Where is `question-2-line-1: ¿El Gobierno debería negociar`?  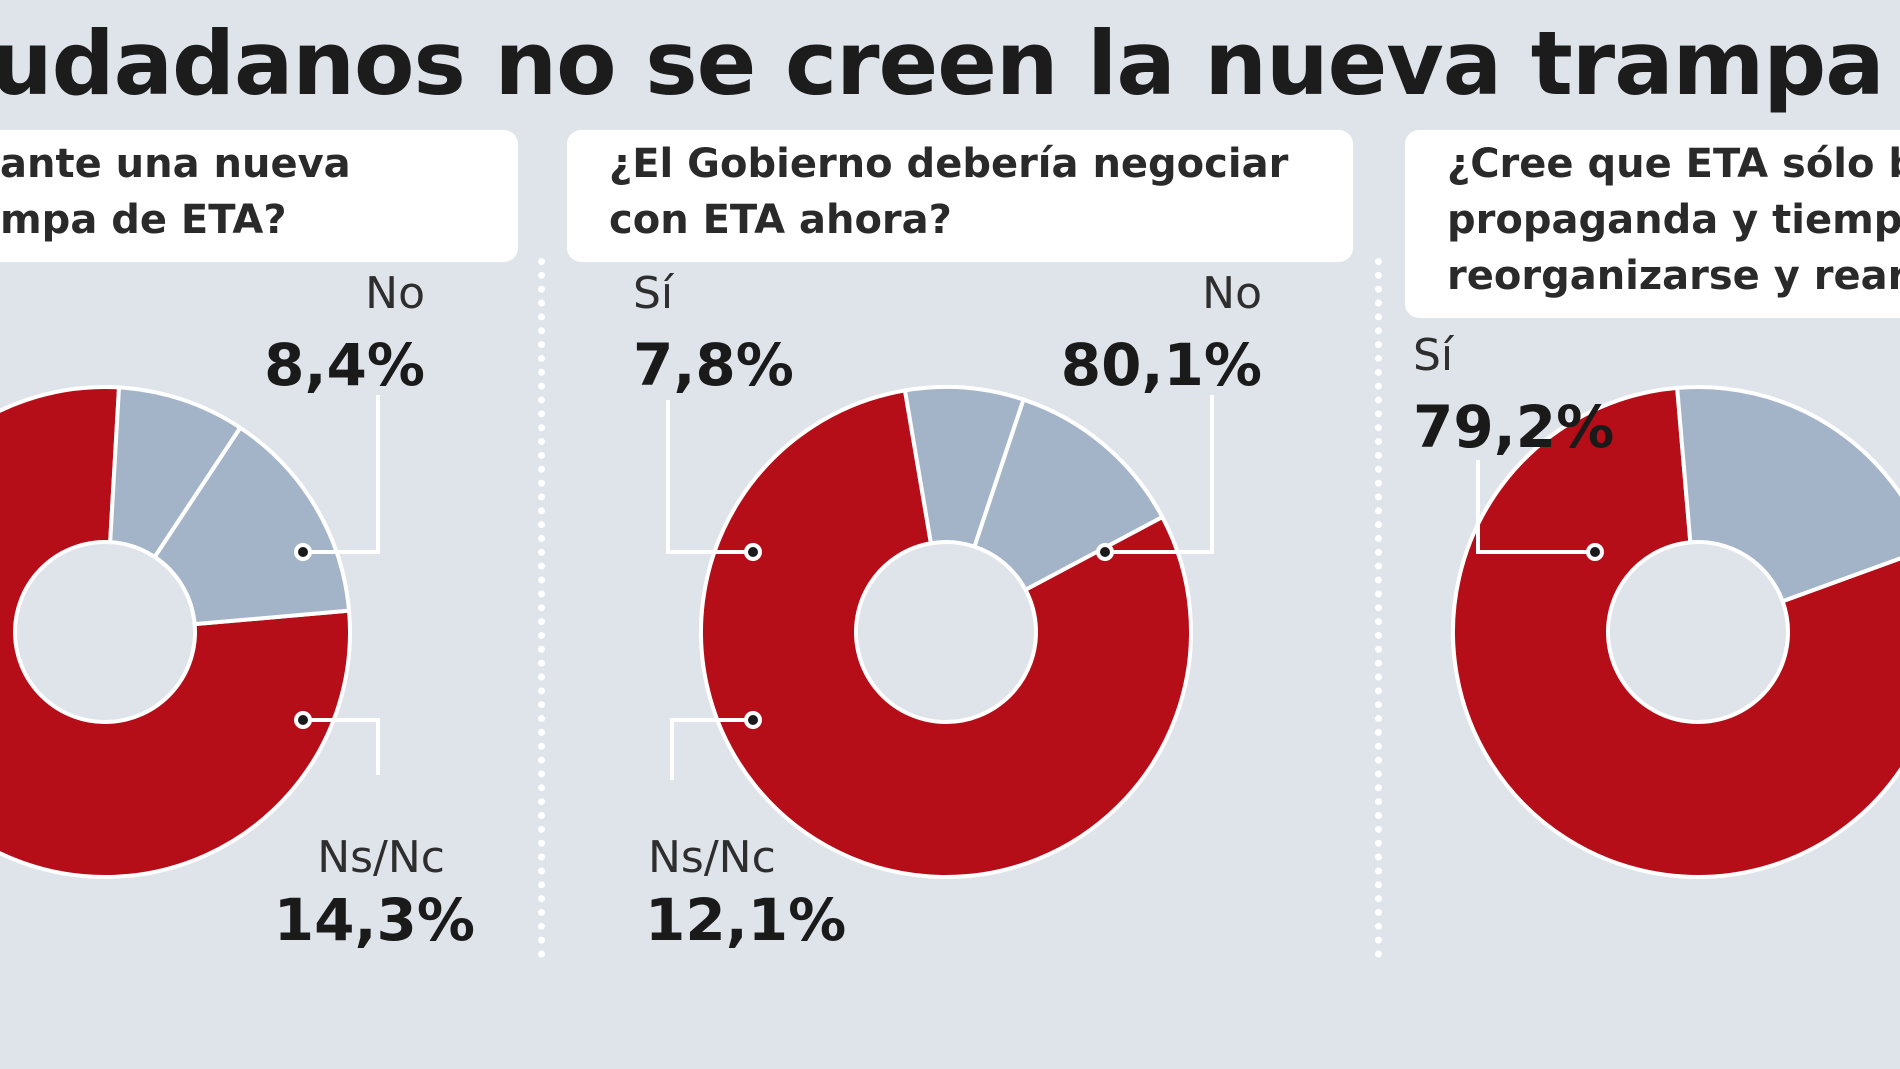
question-2-line-1: ¿El Gobierno debería negociar is located at coordinates (949, 164).